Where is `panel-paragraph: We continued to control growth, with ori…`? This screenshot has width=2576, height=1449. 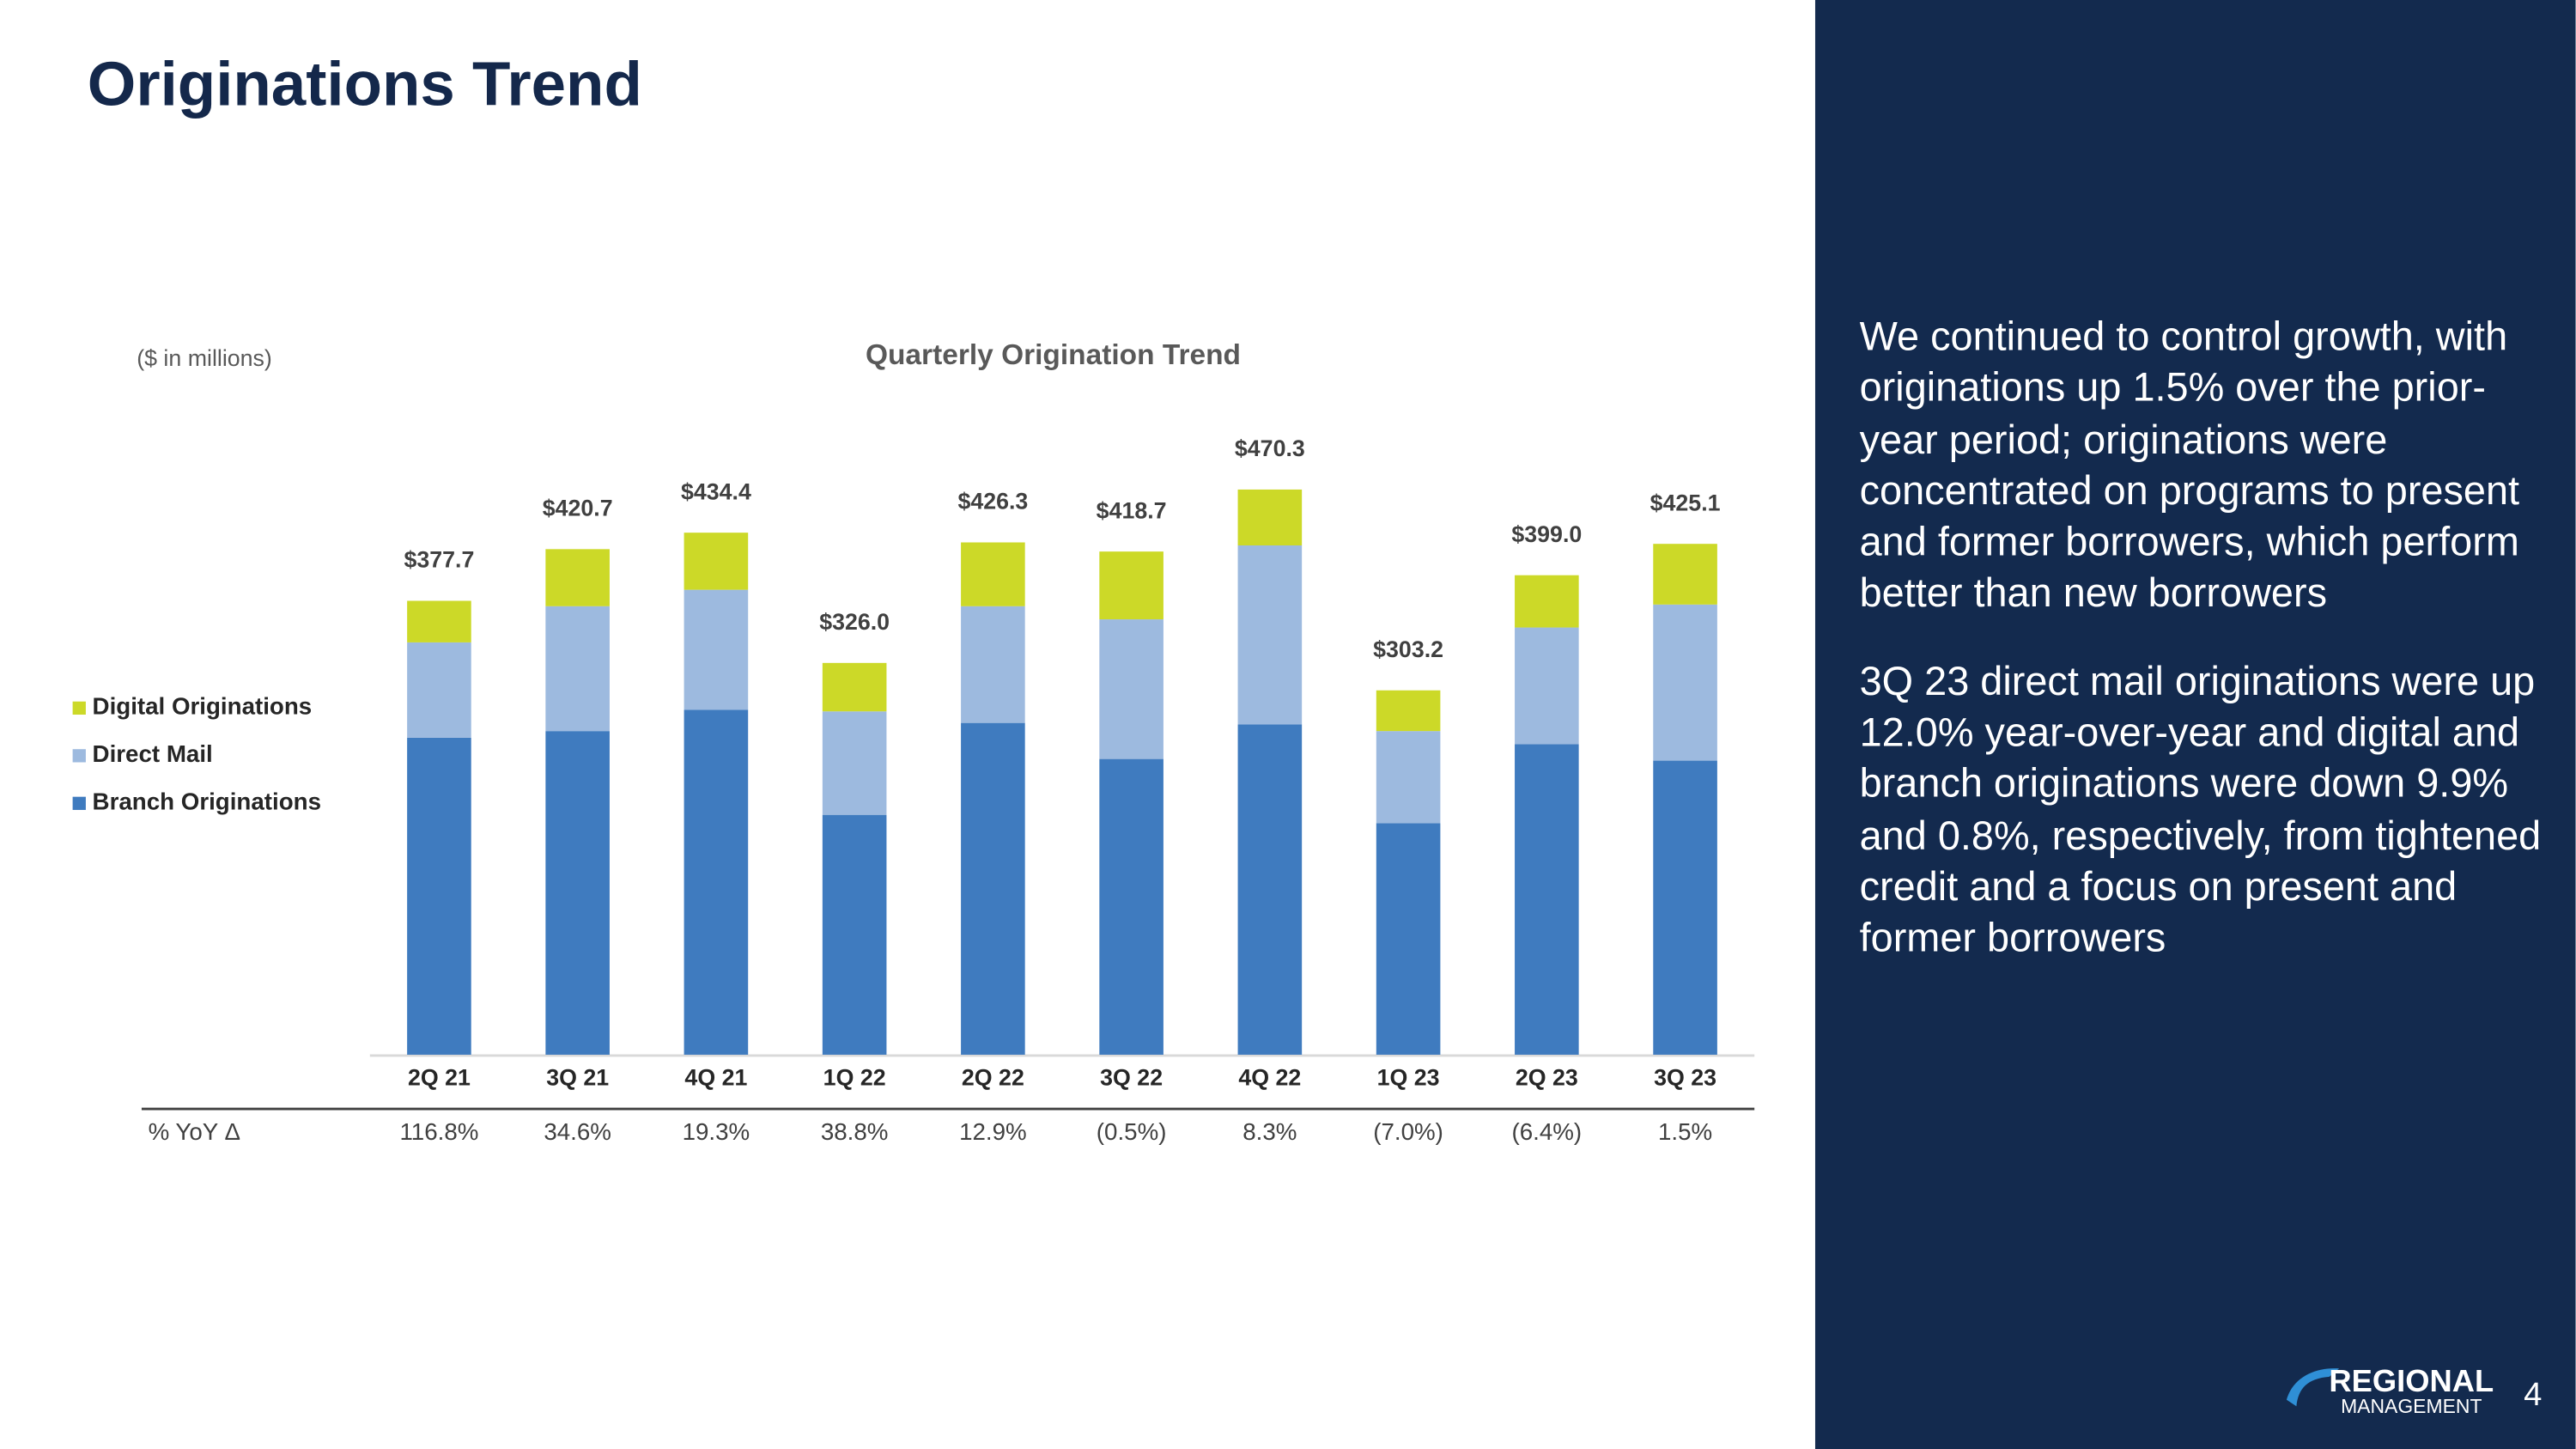 panel-paragraph: We continued to control growth, with ori… is located at coordinates (2189, 466).